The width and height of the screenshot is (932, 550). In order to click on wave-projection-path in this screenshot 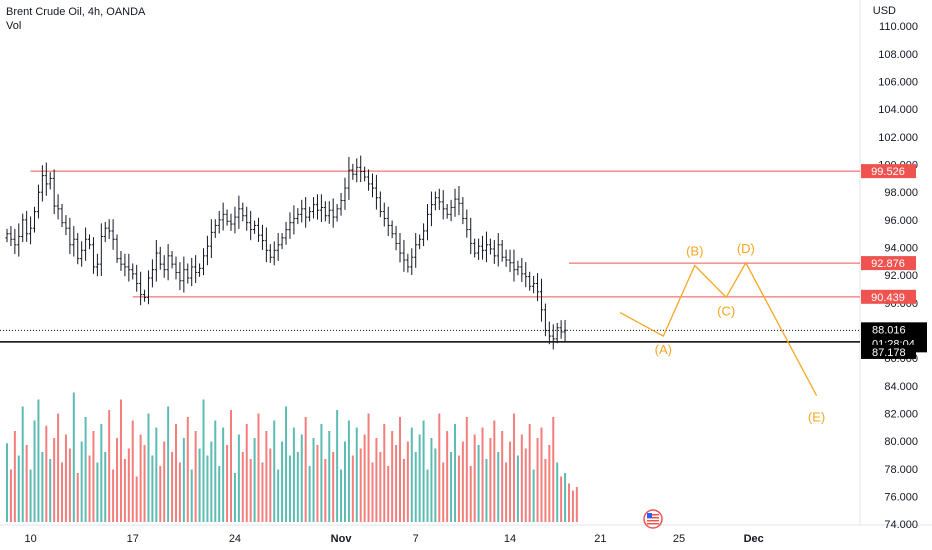, I will do `click(718, 328)`.